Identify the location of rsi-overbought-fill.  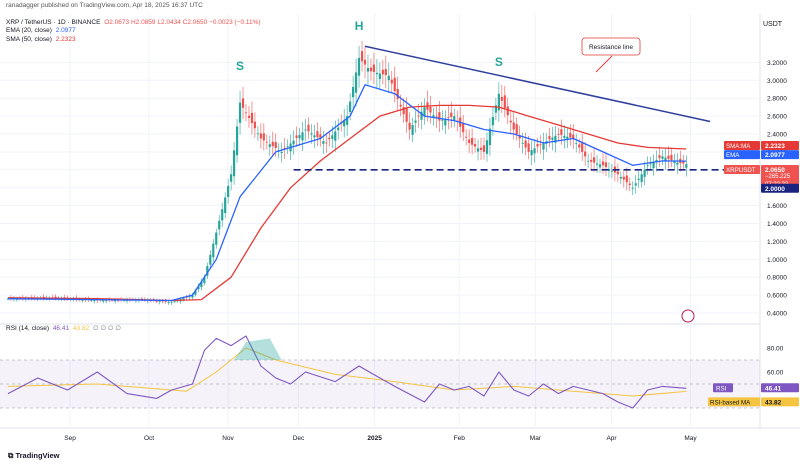
(258, 349).